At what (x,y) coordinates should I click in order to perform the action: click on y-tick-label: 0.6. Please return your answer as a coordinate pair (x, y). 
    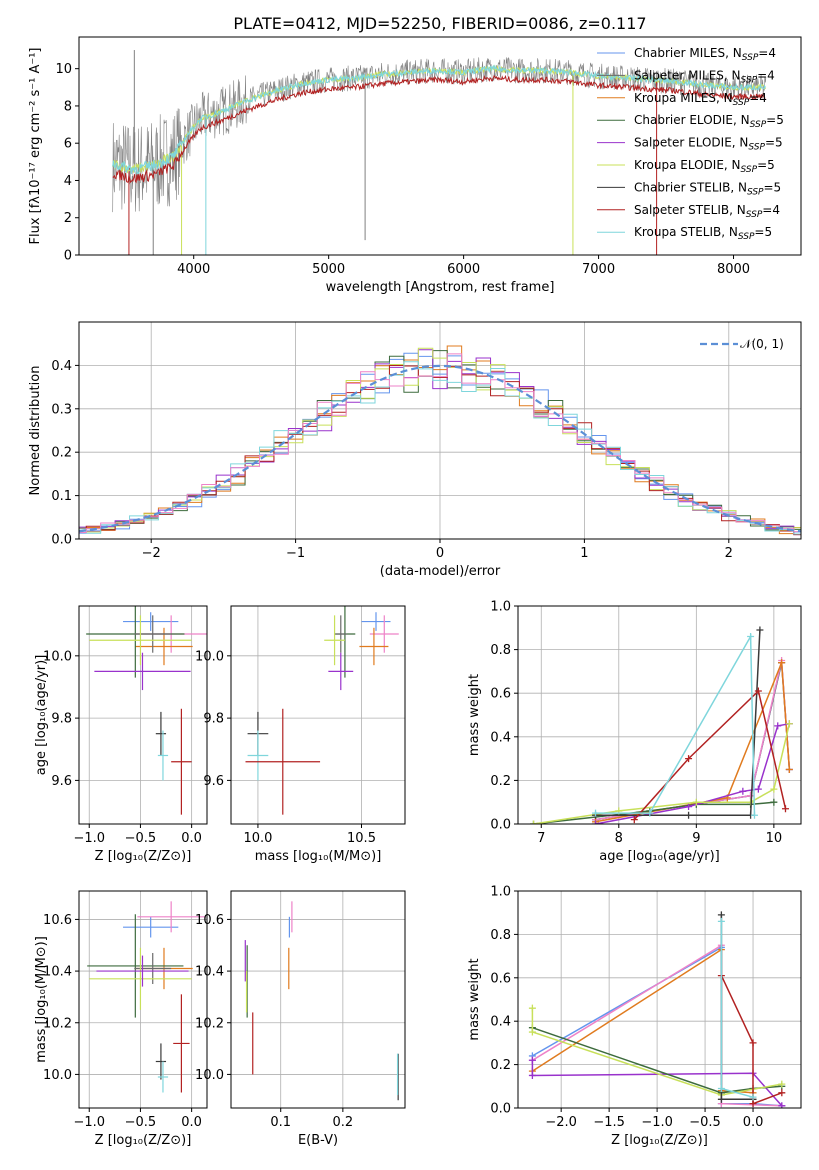
    Looking at the image, I should click on (500, 978).